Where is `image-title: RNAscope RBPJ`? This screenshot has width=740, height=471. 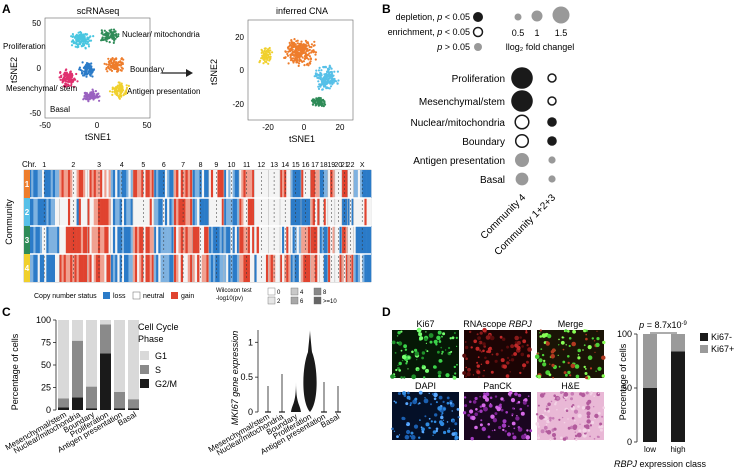
image-title: RNAscope RBPJ is located at coordinates (497, 324).